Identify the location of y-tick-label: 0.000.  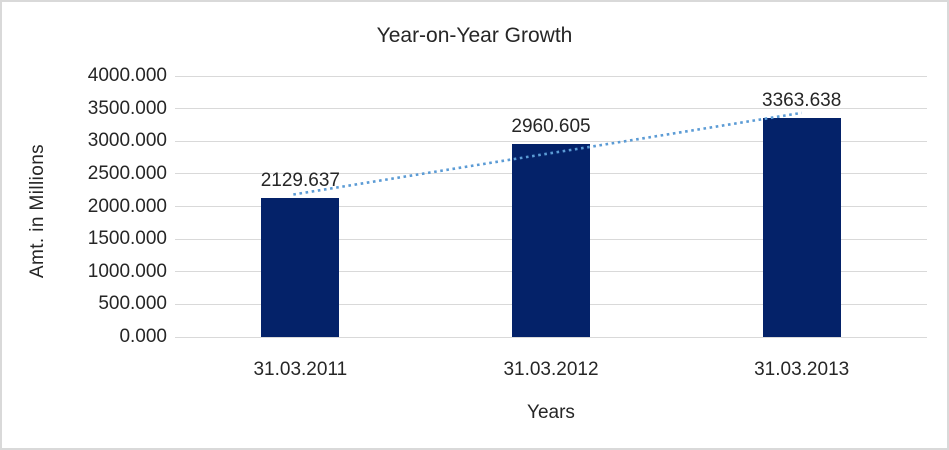
(143, 336).